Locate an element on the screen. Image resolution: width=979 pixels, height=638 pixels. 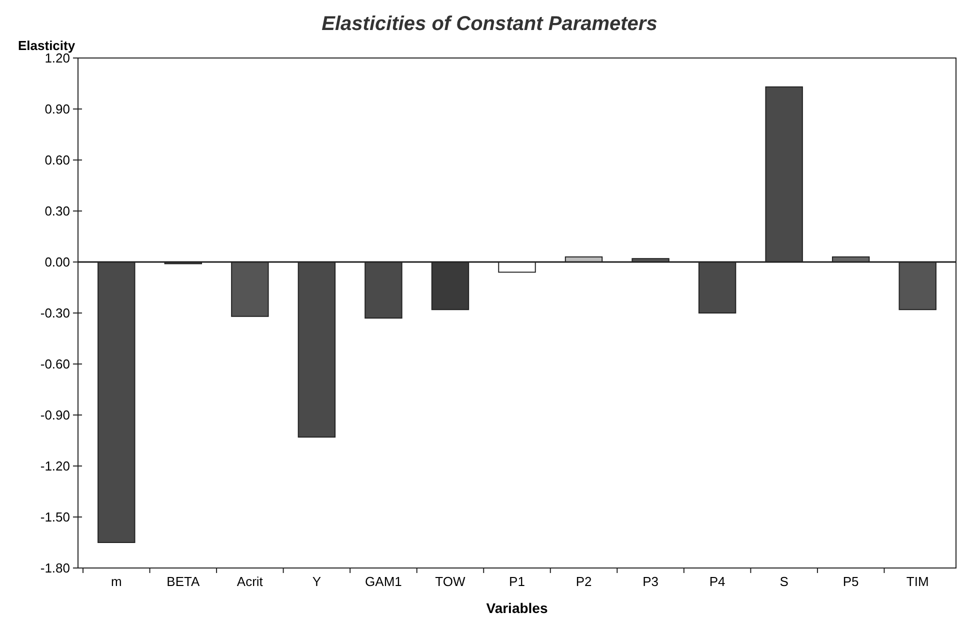
x-tick-label: m is located at coordinates (116, 581).